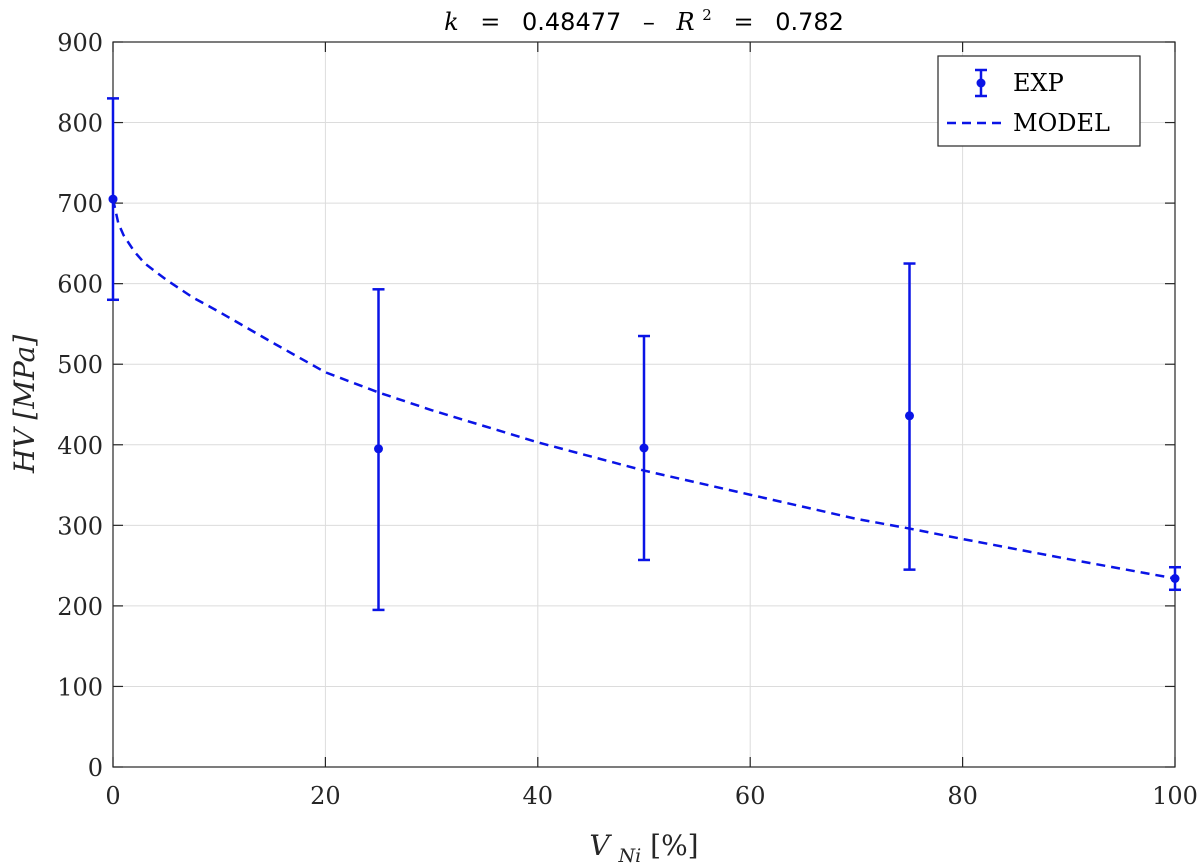  Describe the element at coordinates (24, 404) in the screenshot. I see `y-axis-label: HV [MPa]` at that location.